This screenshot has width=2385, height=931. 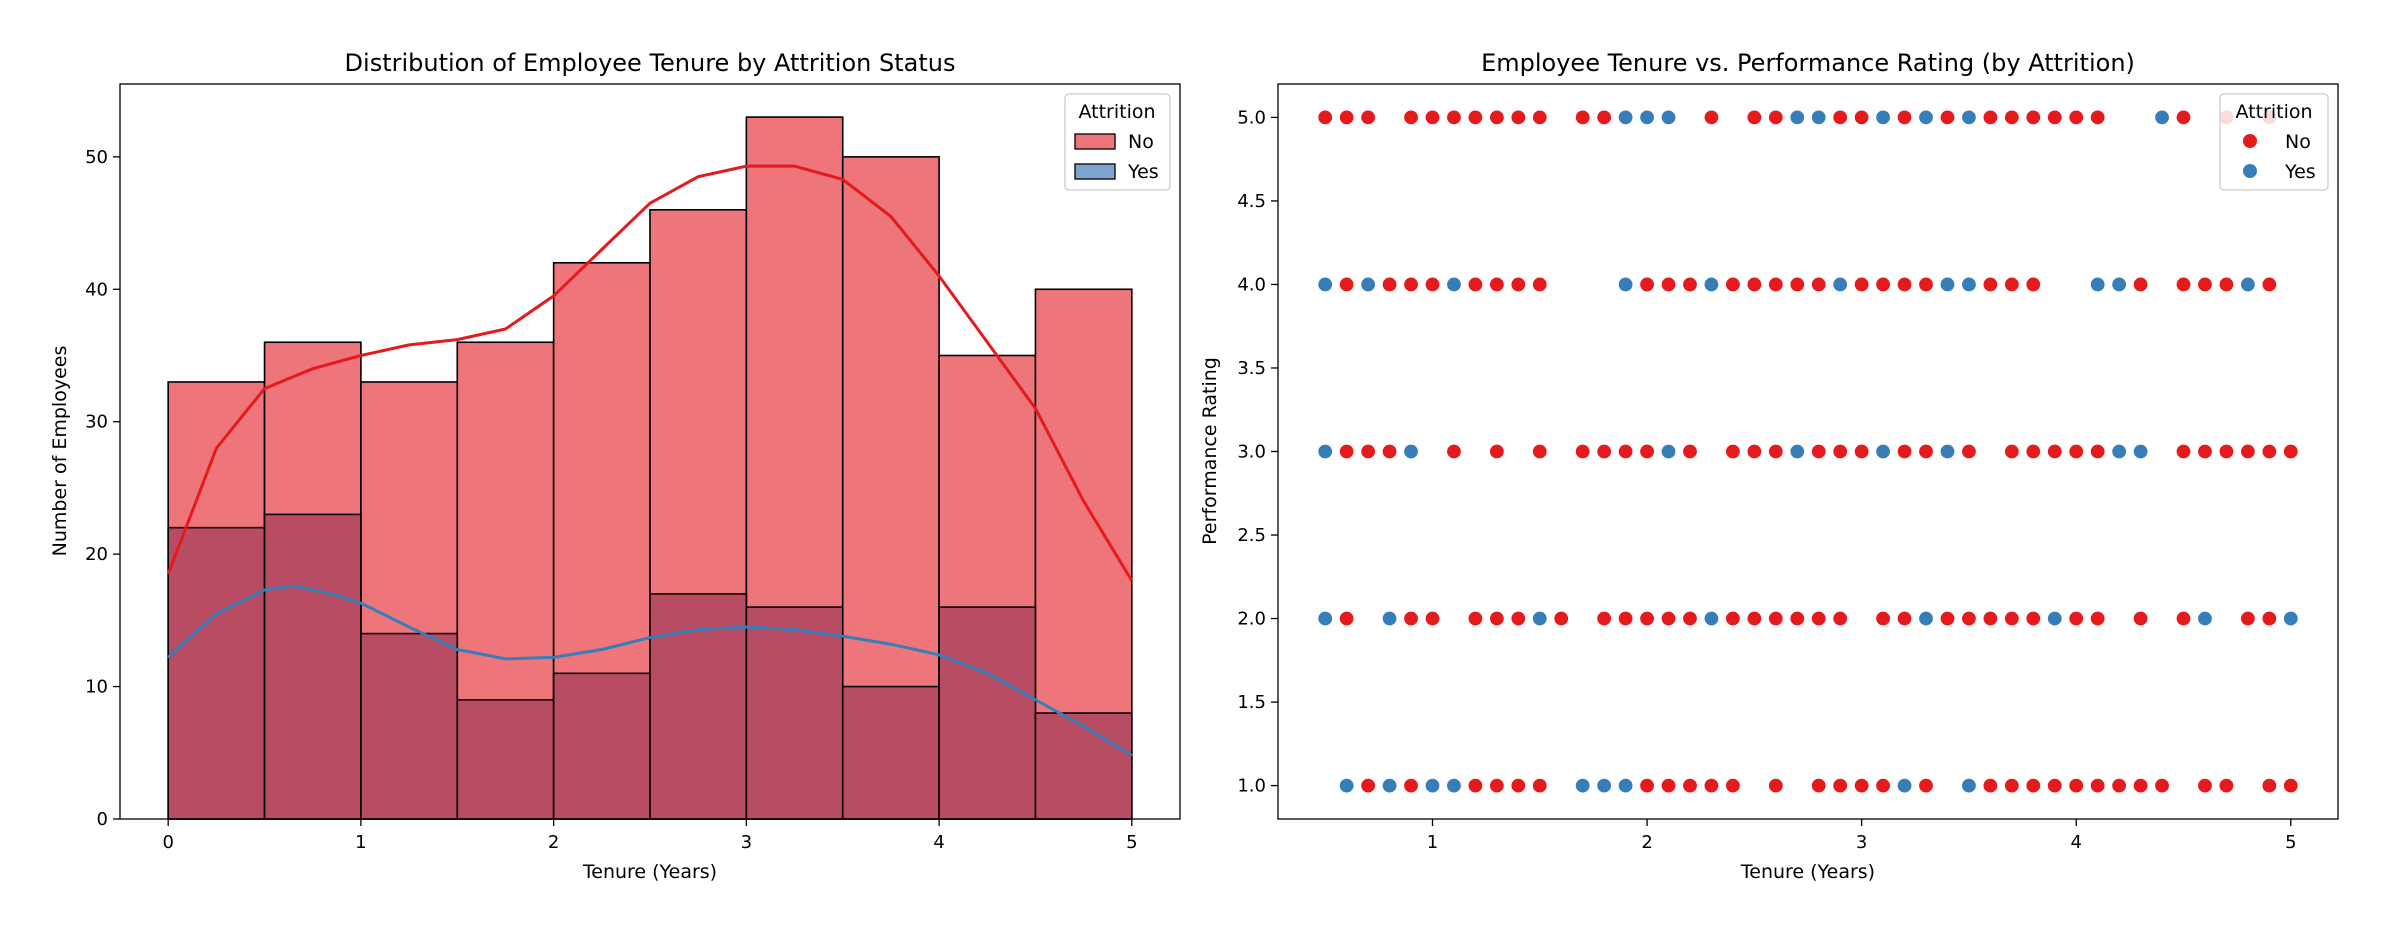 What do you see at coordinates (2290, 842) in the screenshot?
I see `x-tick-label: 5` at bounding box center [2290, 842].